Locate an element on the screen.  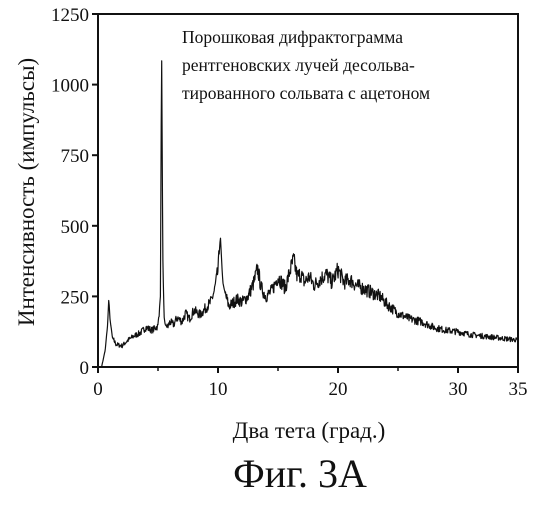
x-axis-ticks: 0 10 20 30 35 is located at coordinates (310, 383).